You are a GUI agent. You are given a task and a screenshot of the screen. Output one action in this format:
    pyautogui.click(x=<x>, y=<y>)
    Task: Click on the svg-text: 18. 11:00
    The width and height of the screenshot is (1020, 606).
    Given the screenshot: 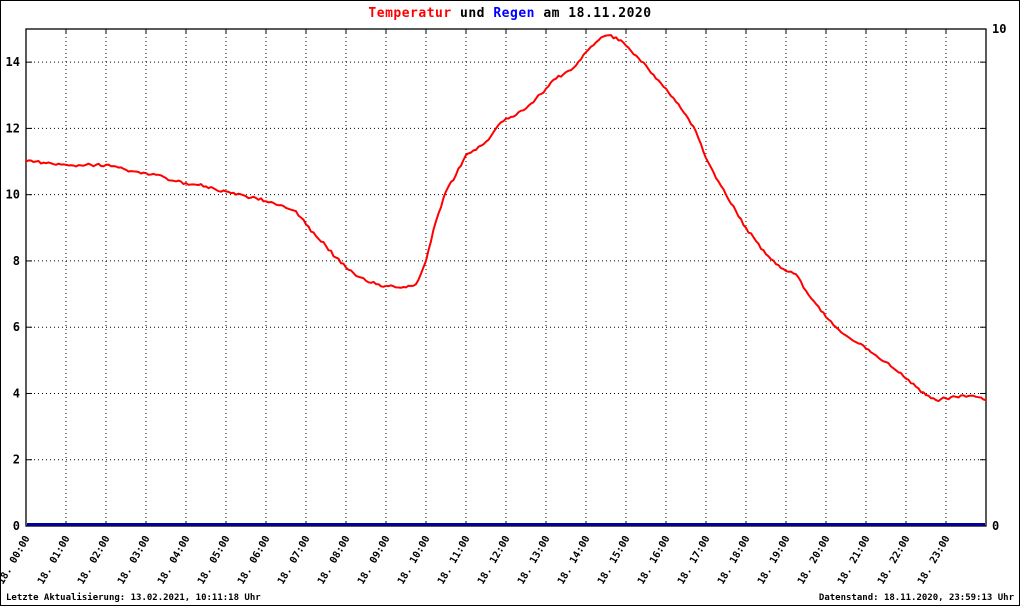 What is the action you would take?
    pyautogui.click(x=454, y=560)
    